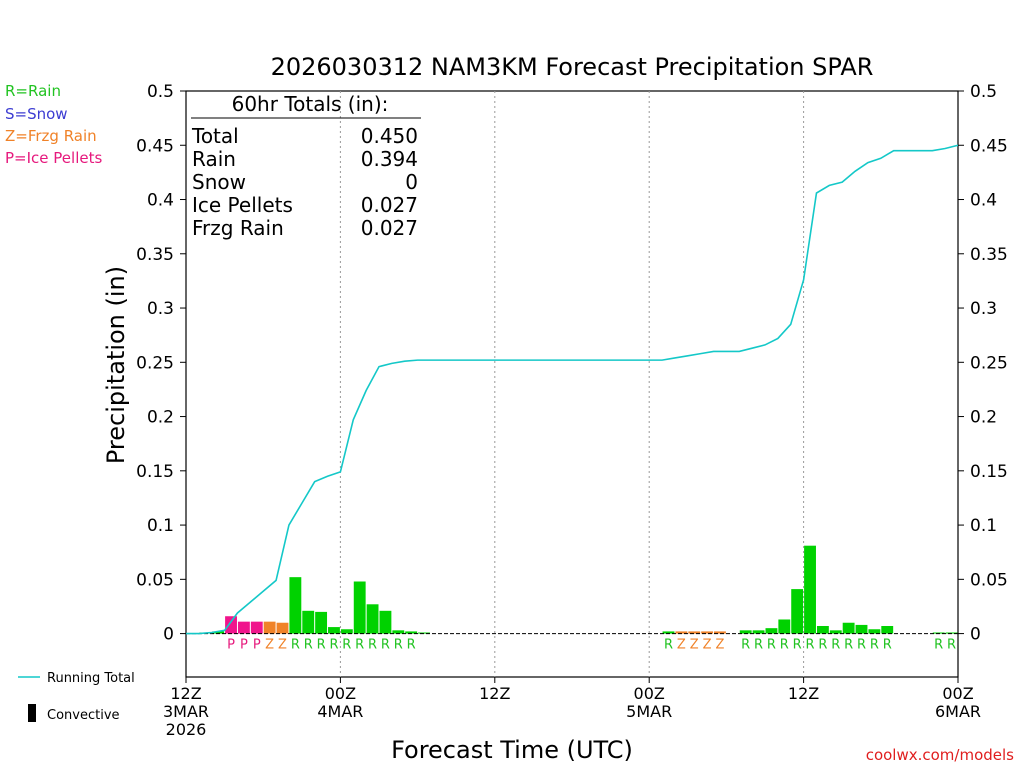 This screenshot has height=768, width=1024. What do you see at coordinates (155, 363) in the screenshot?
I see `y-tick-label: 0.25` at bounding box center [155, 363].